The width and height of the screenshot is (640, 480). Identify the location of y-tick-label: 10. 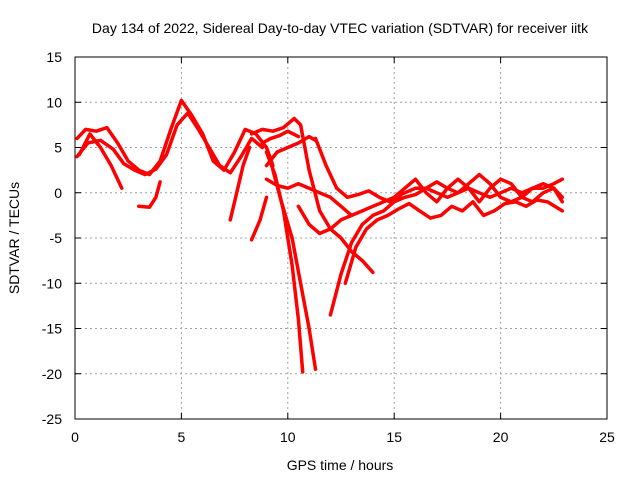
(54, 102).